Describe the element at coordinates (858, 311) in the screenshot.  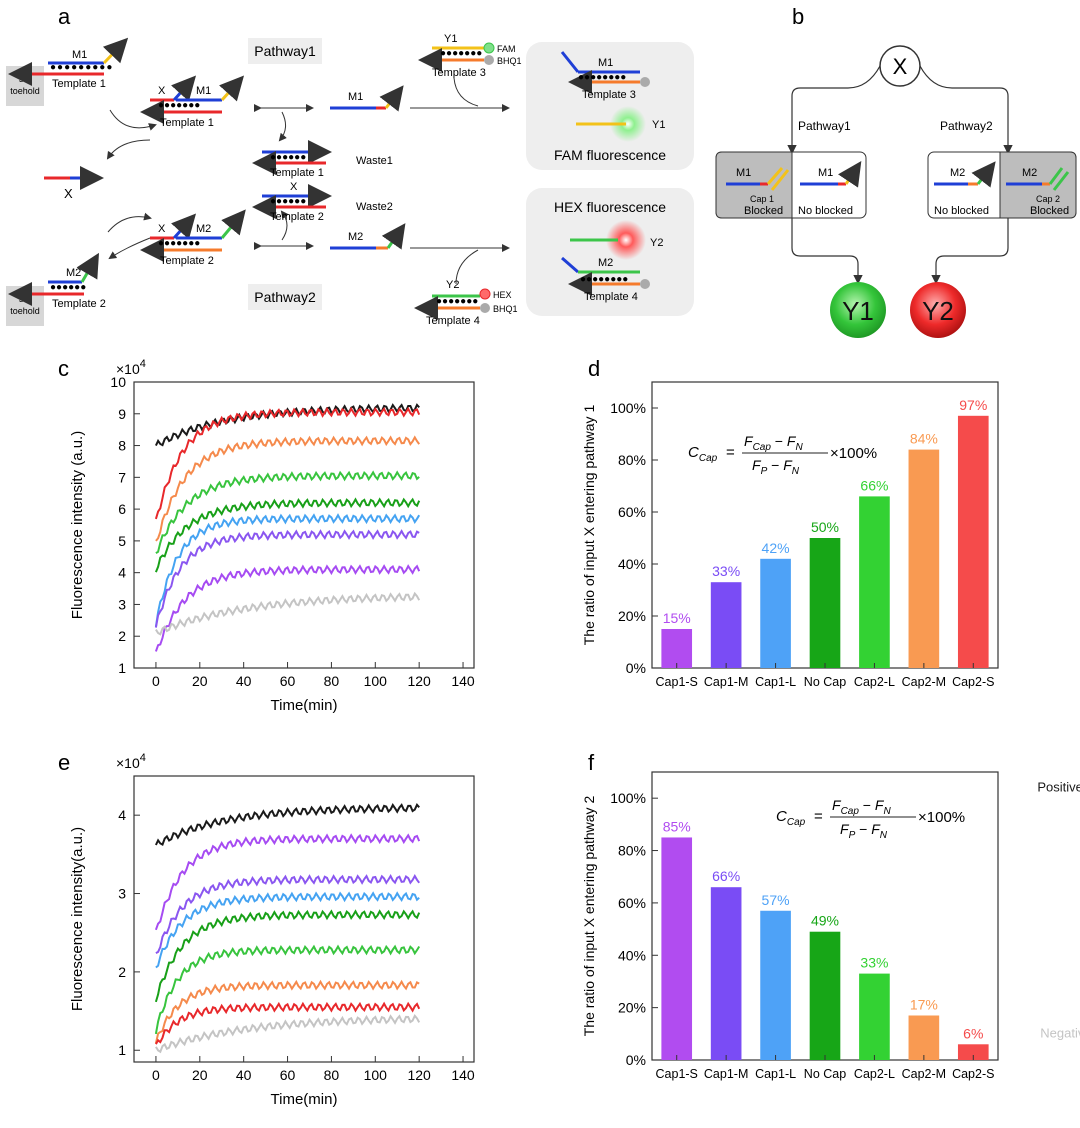
I see `y1-output-label: Y1` at that location.